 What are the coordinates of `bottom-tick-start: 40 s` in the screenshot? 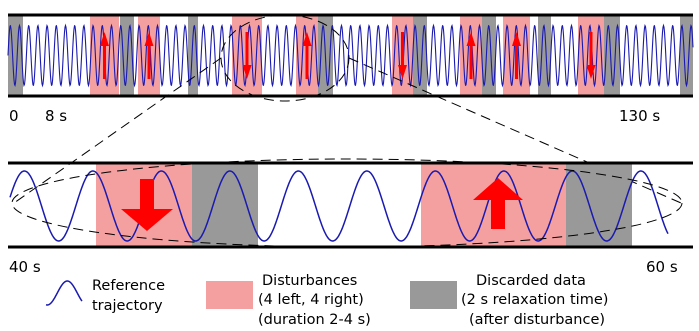 It's located at (25, 267).